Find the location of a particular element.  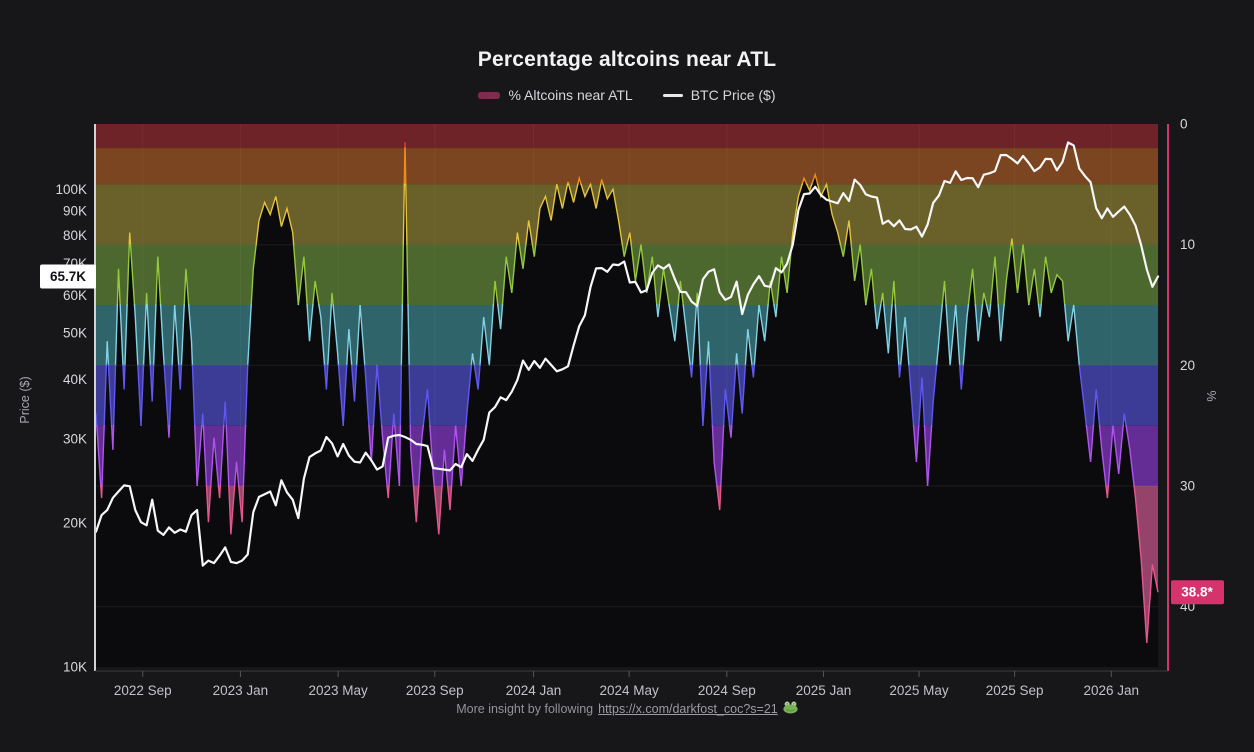

current-price-label: 65.7K is located at coordinates (68, 276).